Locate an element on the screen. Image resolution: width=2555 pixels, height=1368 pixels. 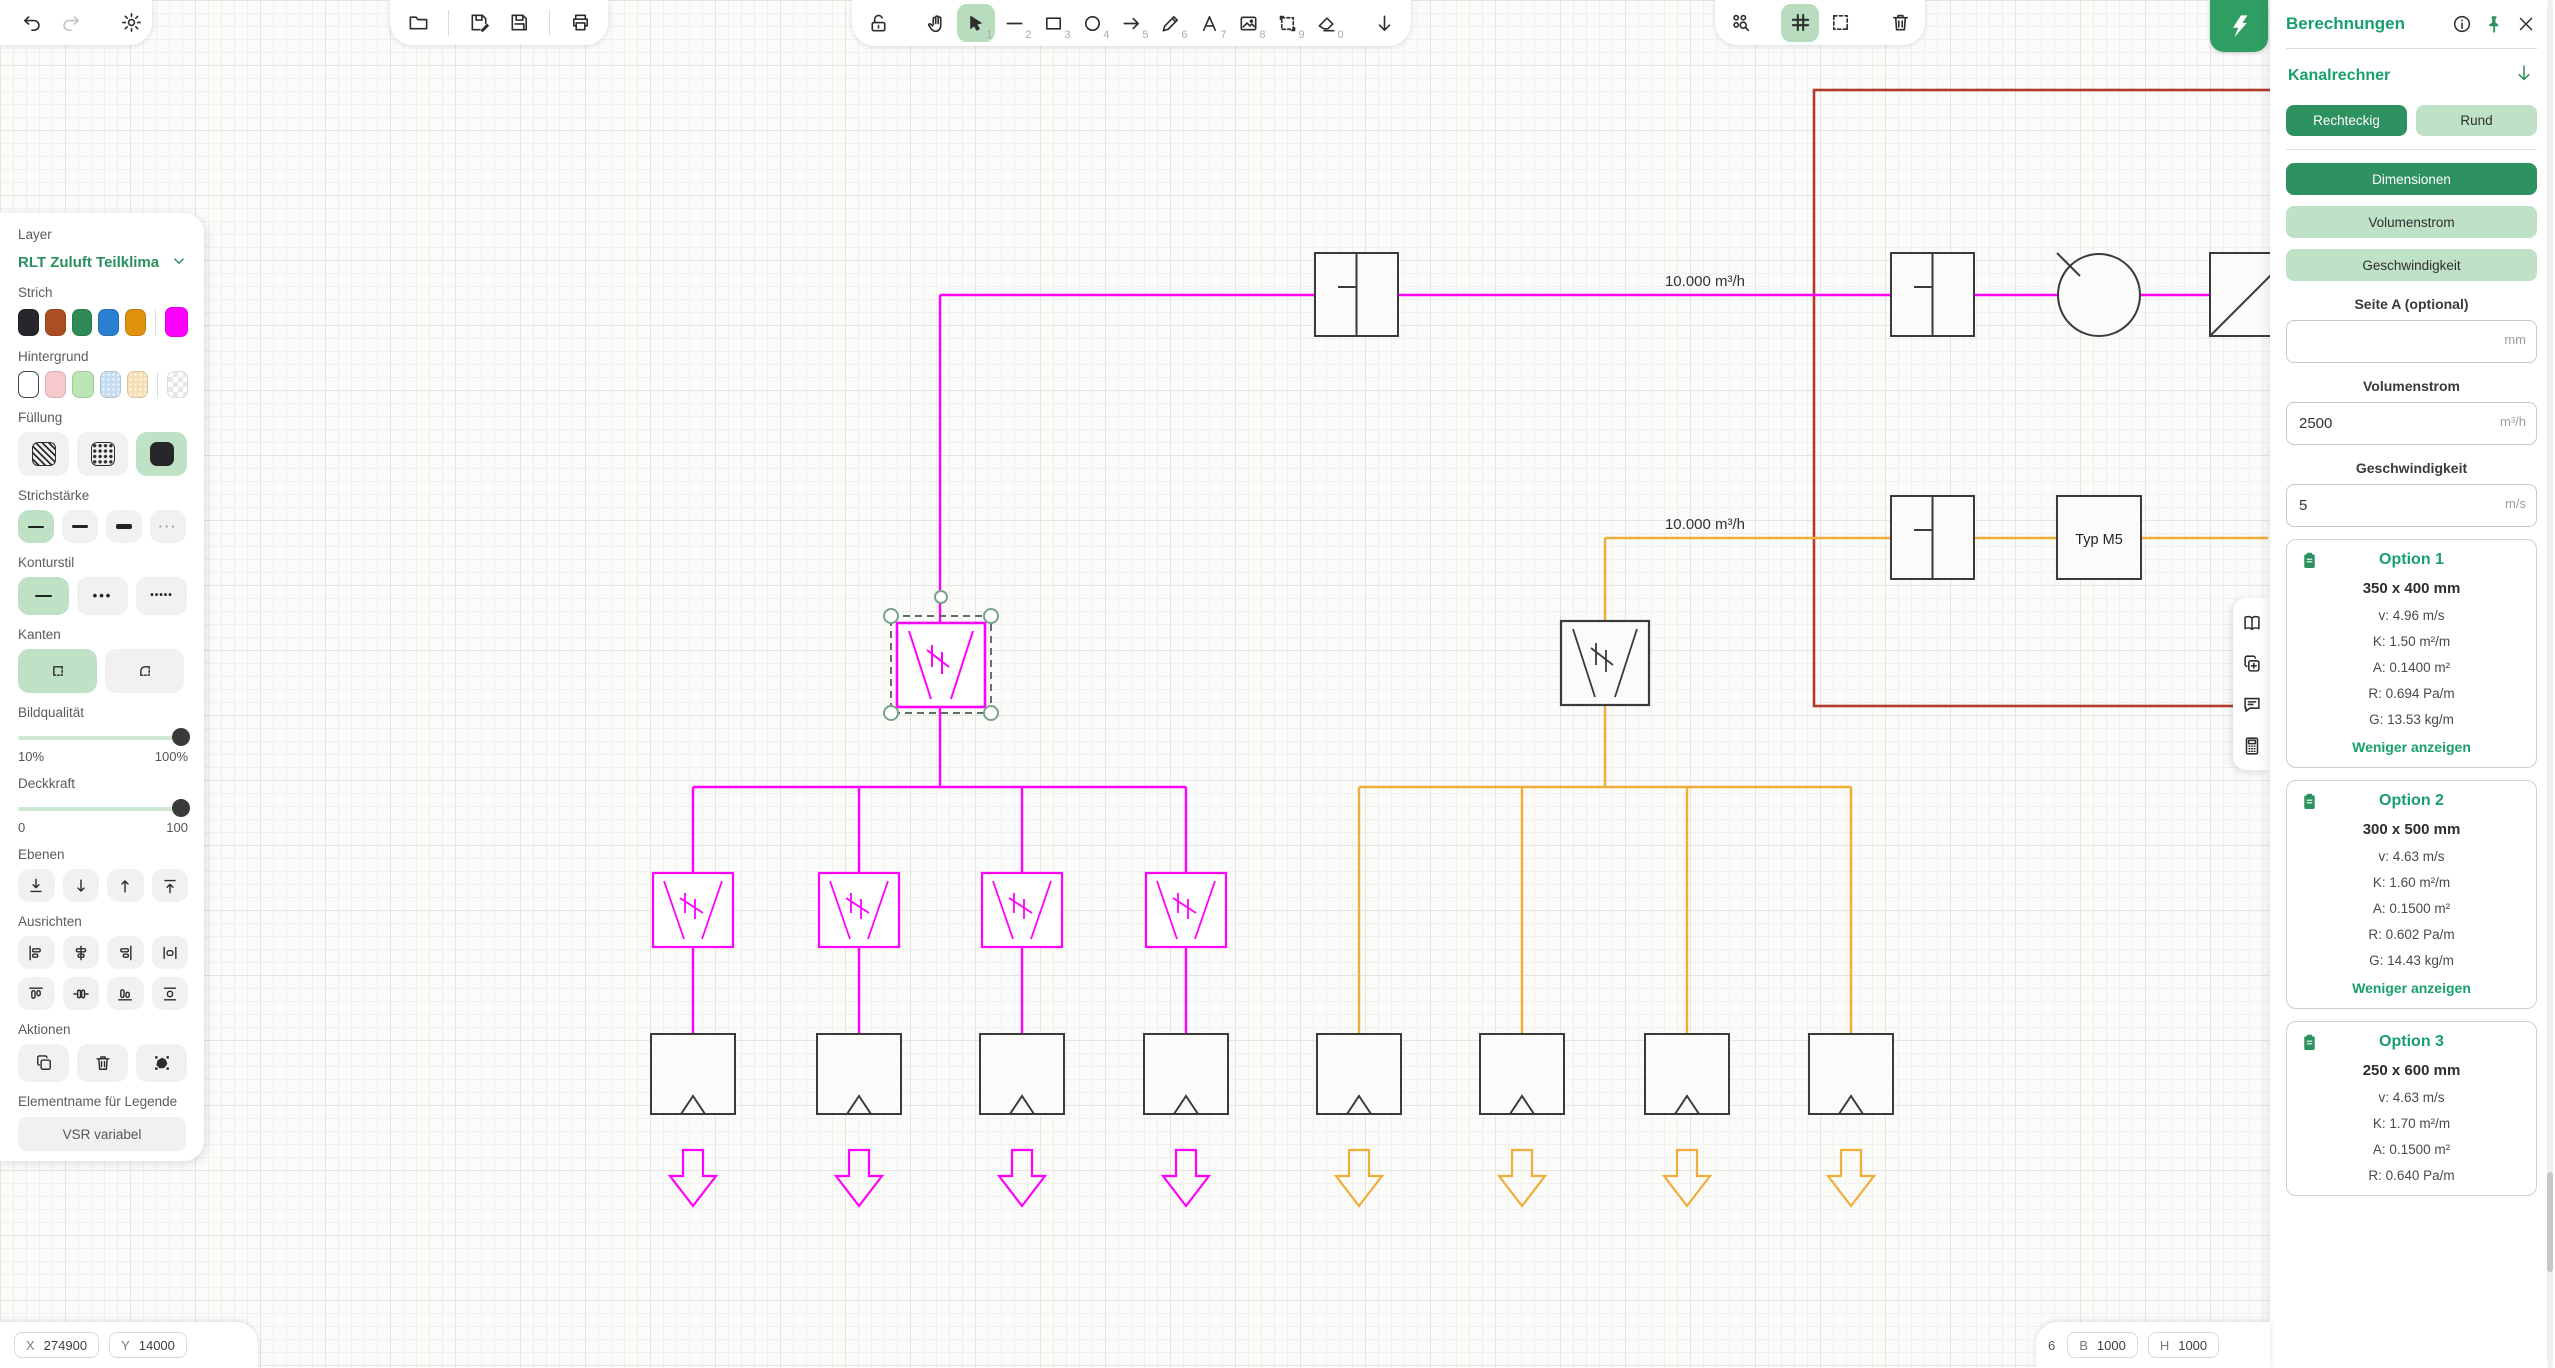
calculator-icon is located at coordinates (2252, 746).